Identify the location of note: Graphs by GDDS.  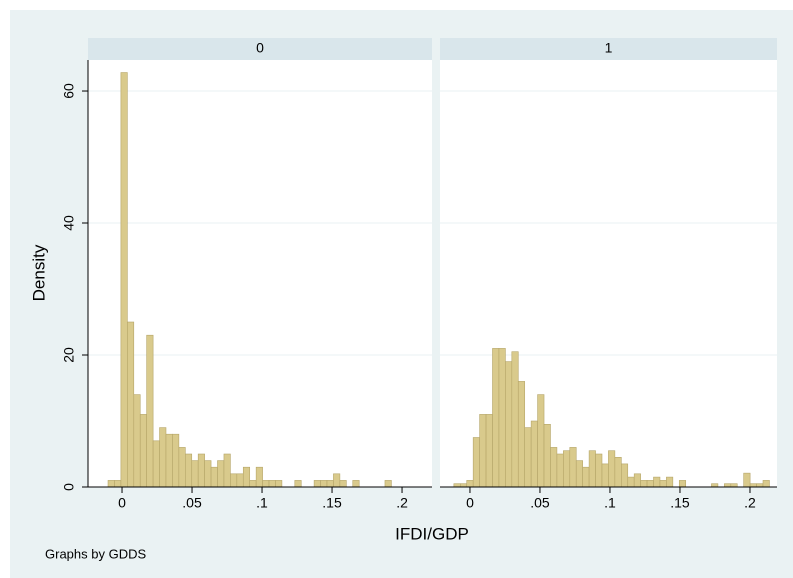
(95, 553).